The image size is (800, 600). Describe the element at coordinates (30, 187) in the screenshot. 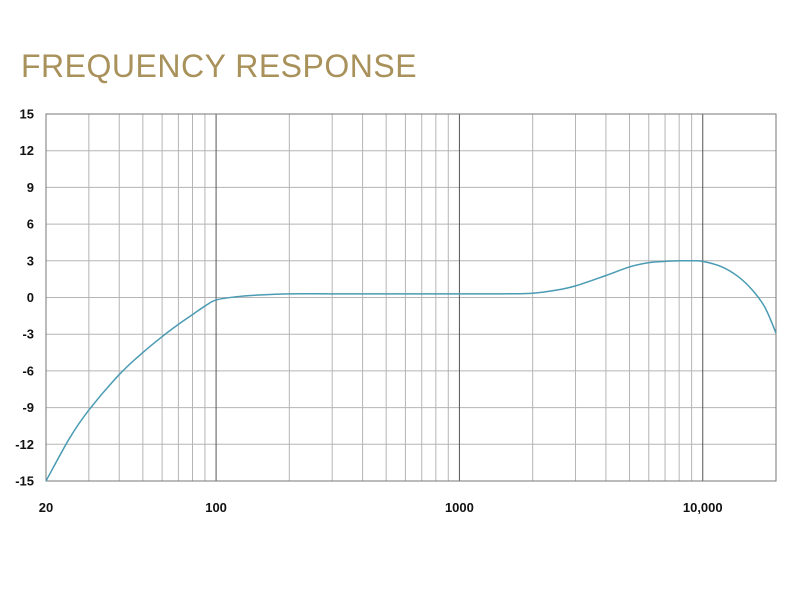

I see `y-tick-label: 9` at that location.